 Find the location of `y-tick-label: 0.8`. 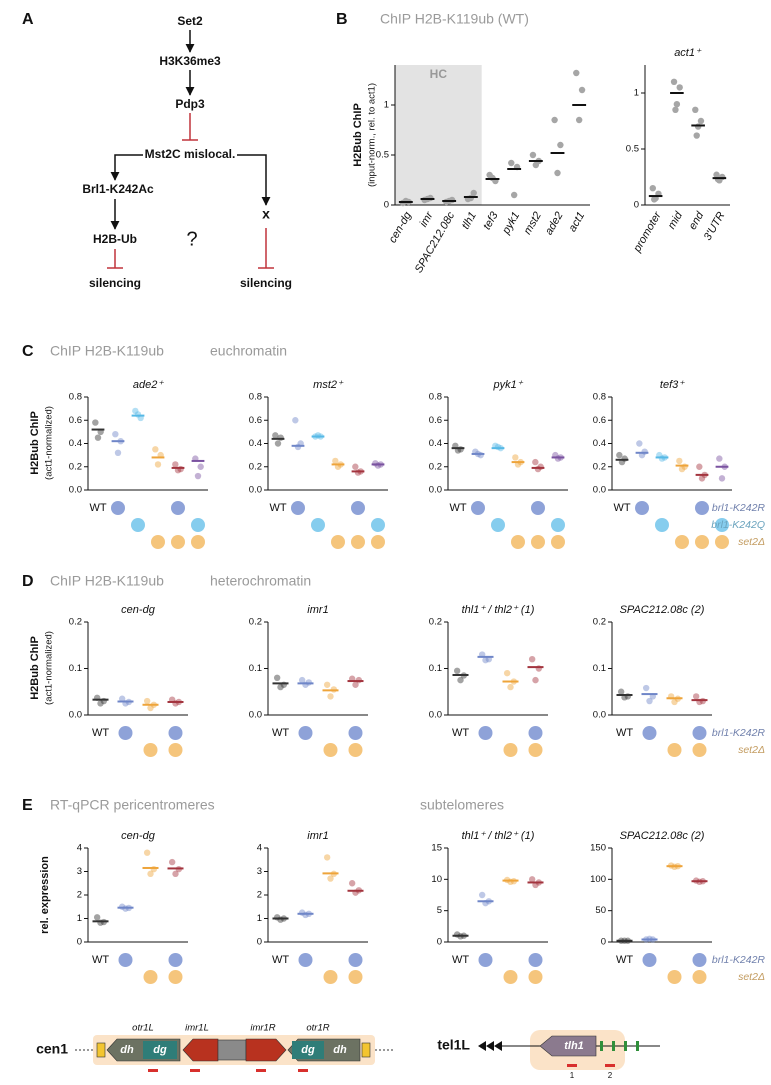

y-tick-label: 0.8 is located at coordinates (599, 397).